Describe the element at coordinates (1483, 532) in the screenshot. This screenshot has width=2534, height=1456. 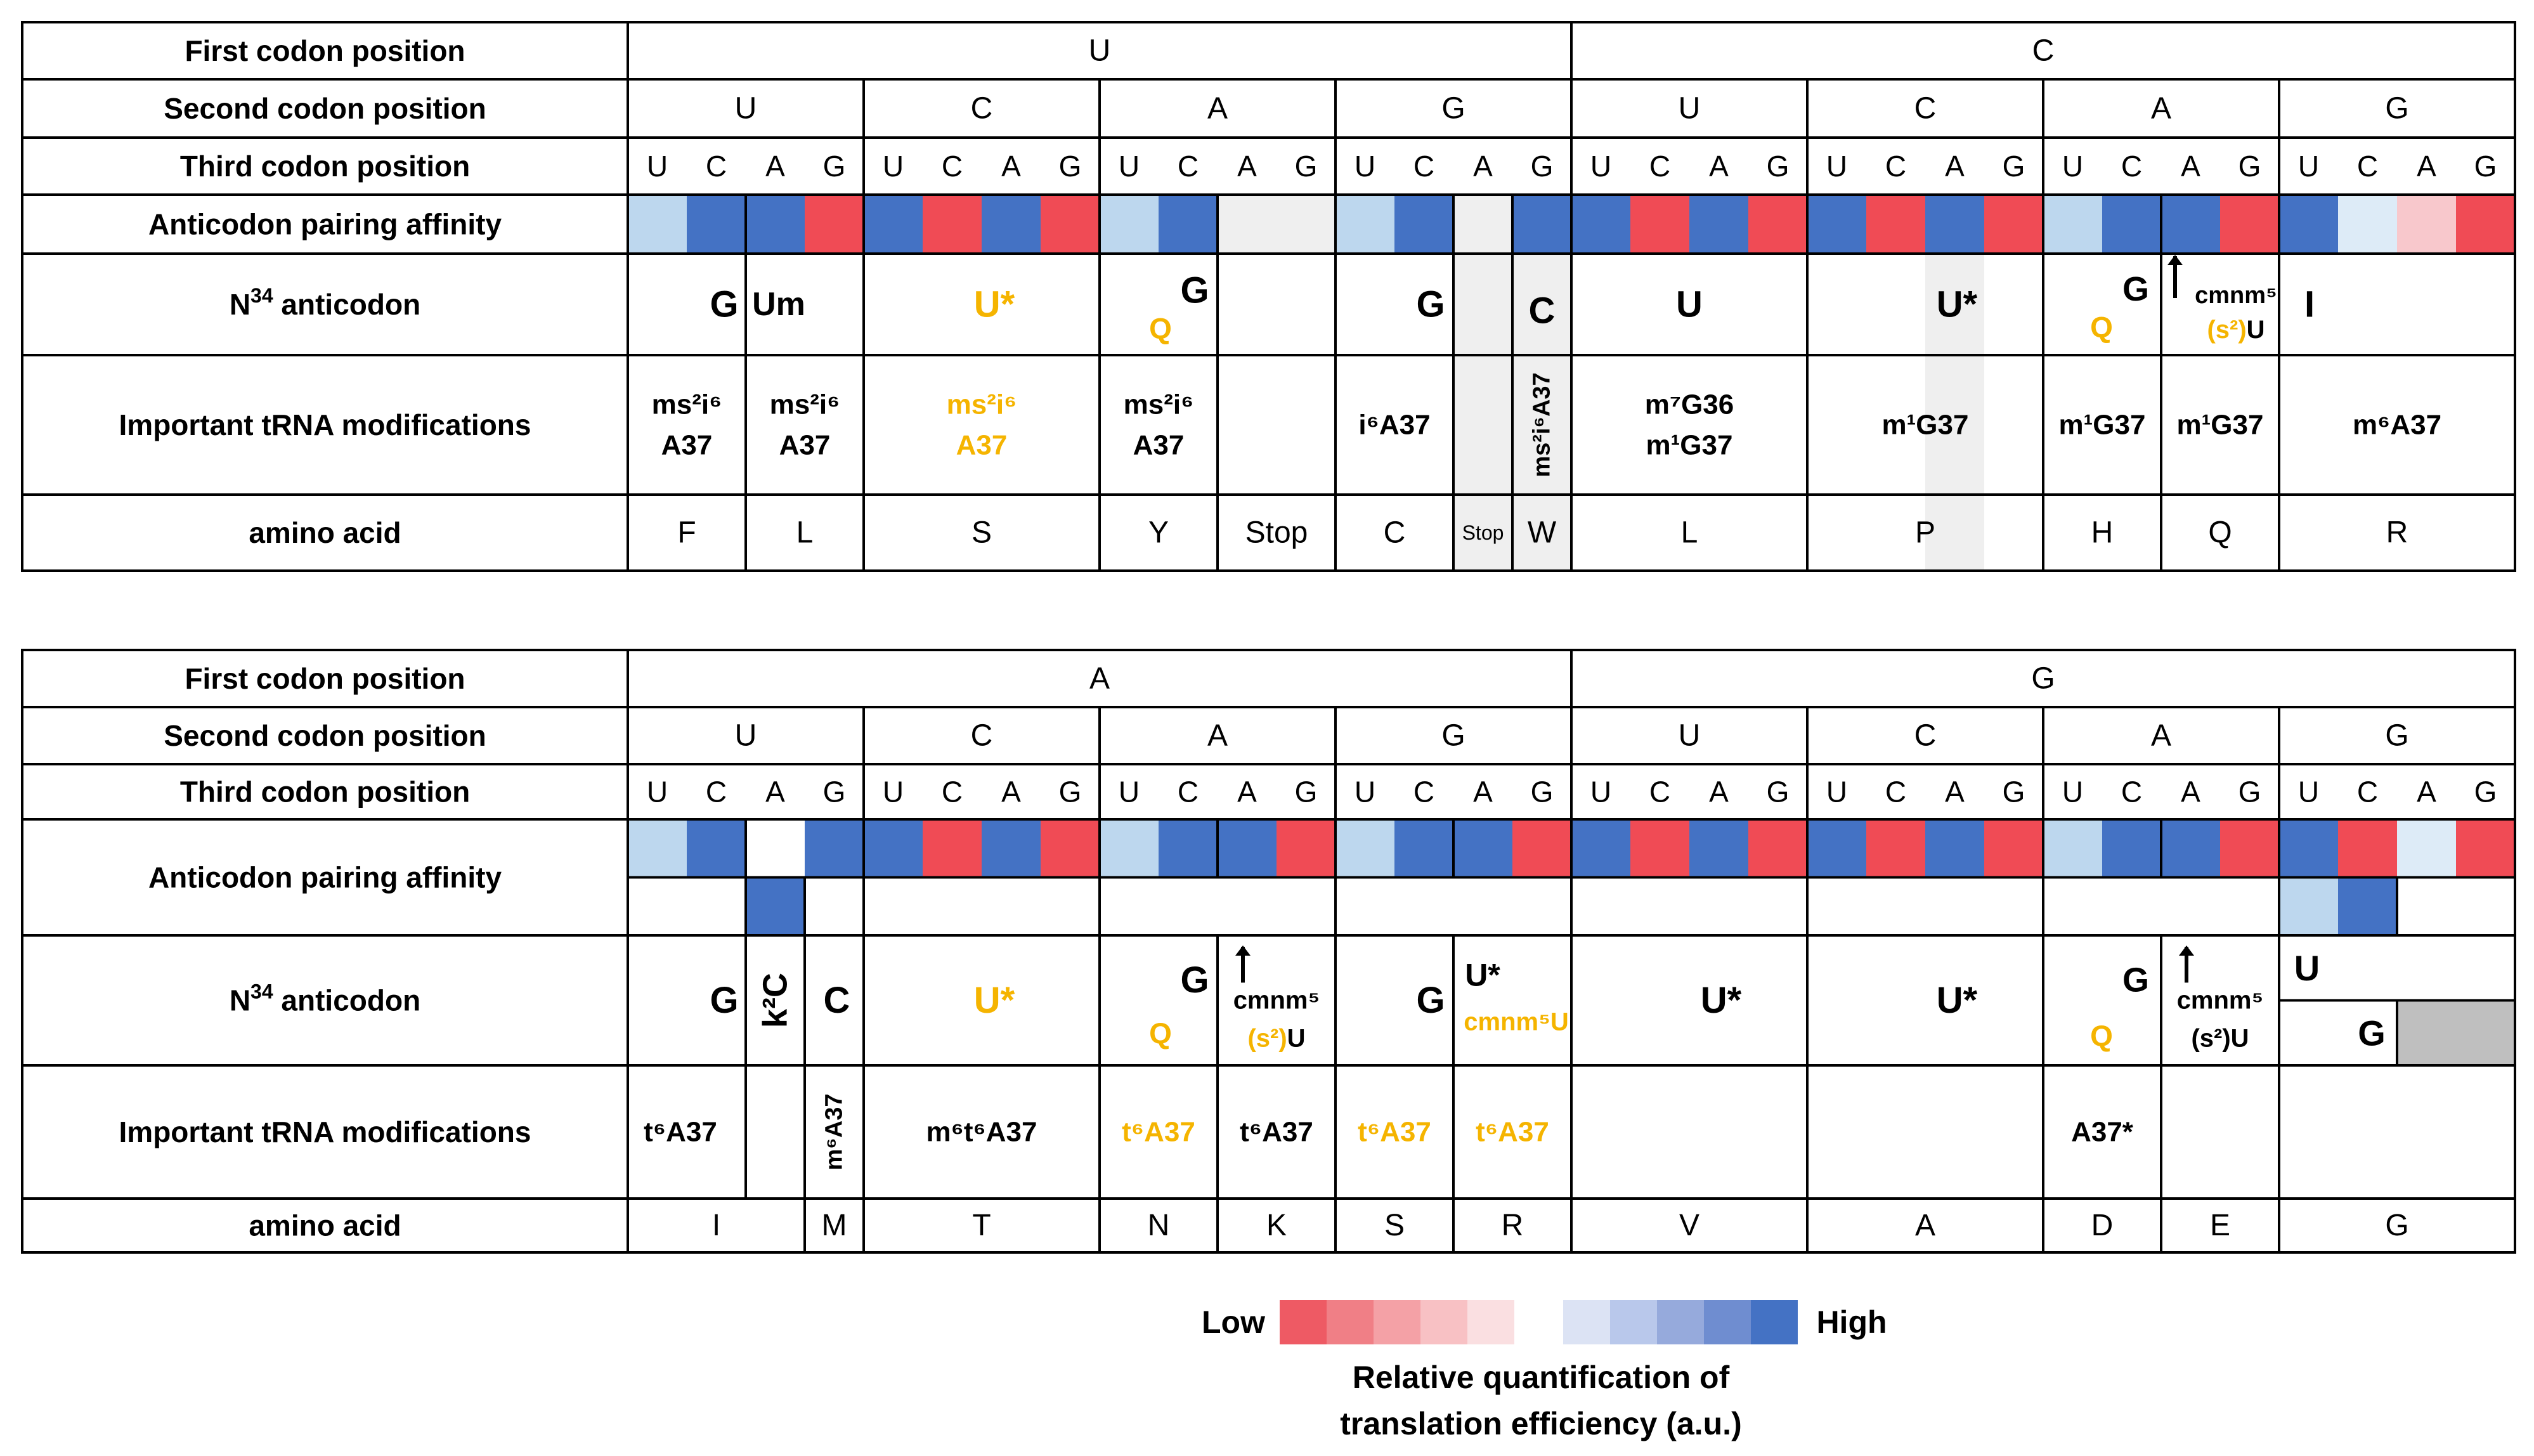
I see `amino-acid-label: Stop` at that location.